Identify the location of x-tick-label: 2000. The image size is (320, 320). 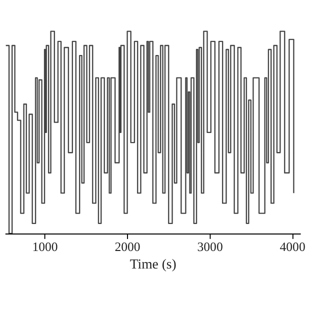
(127, 247).